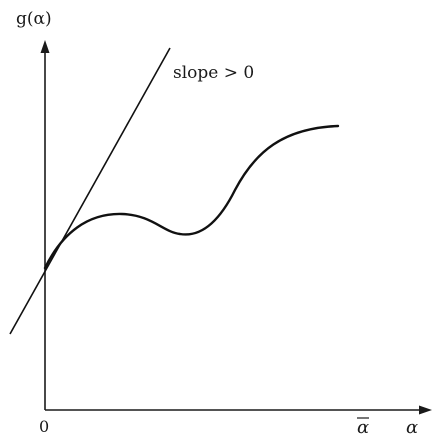 The height and width of the screenshot is (436, 436). I want to click on alpha-bar-label: α, so click(363, 426).